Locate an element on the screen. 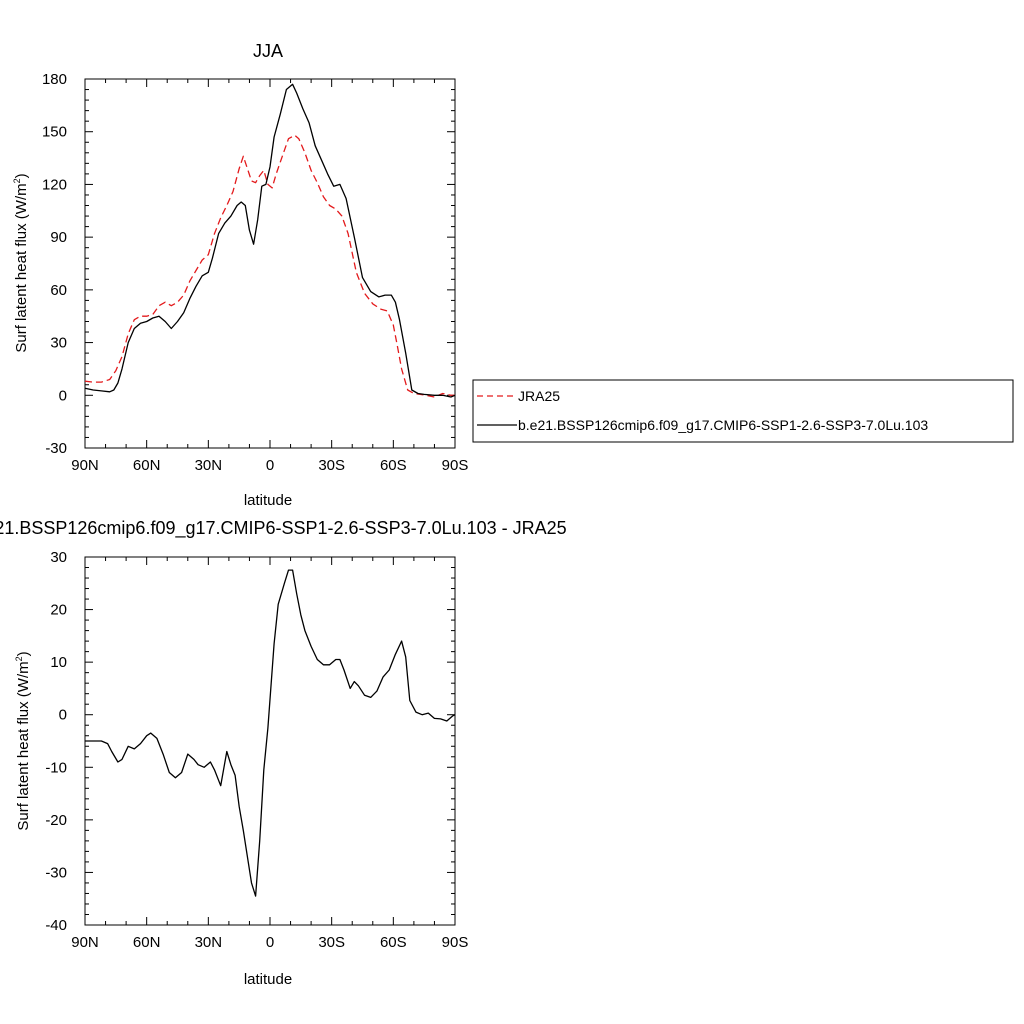  bottom-x-tick-label: 60N is located at coordinates (147, 942).